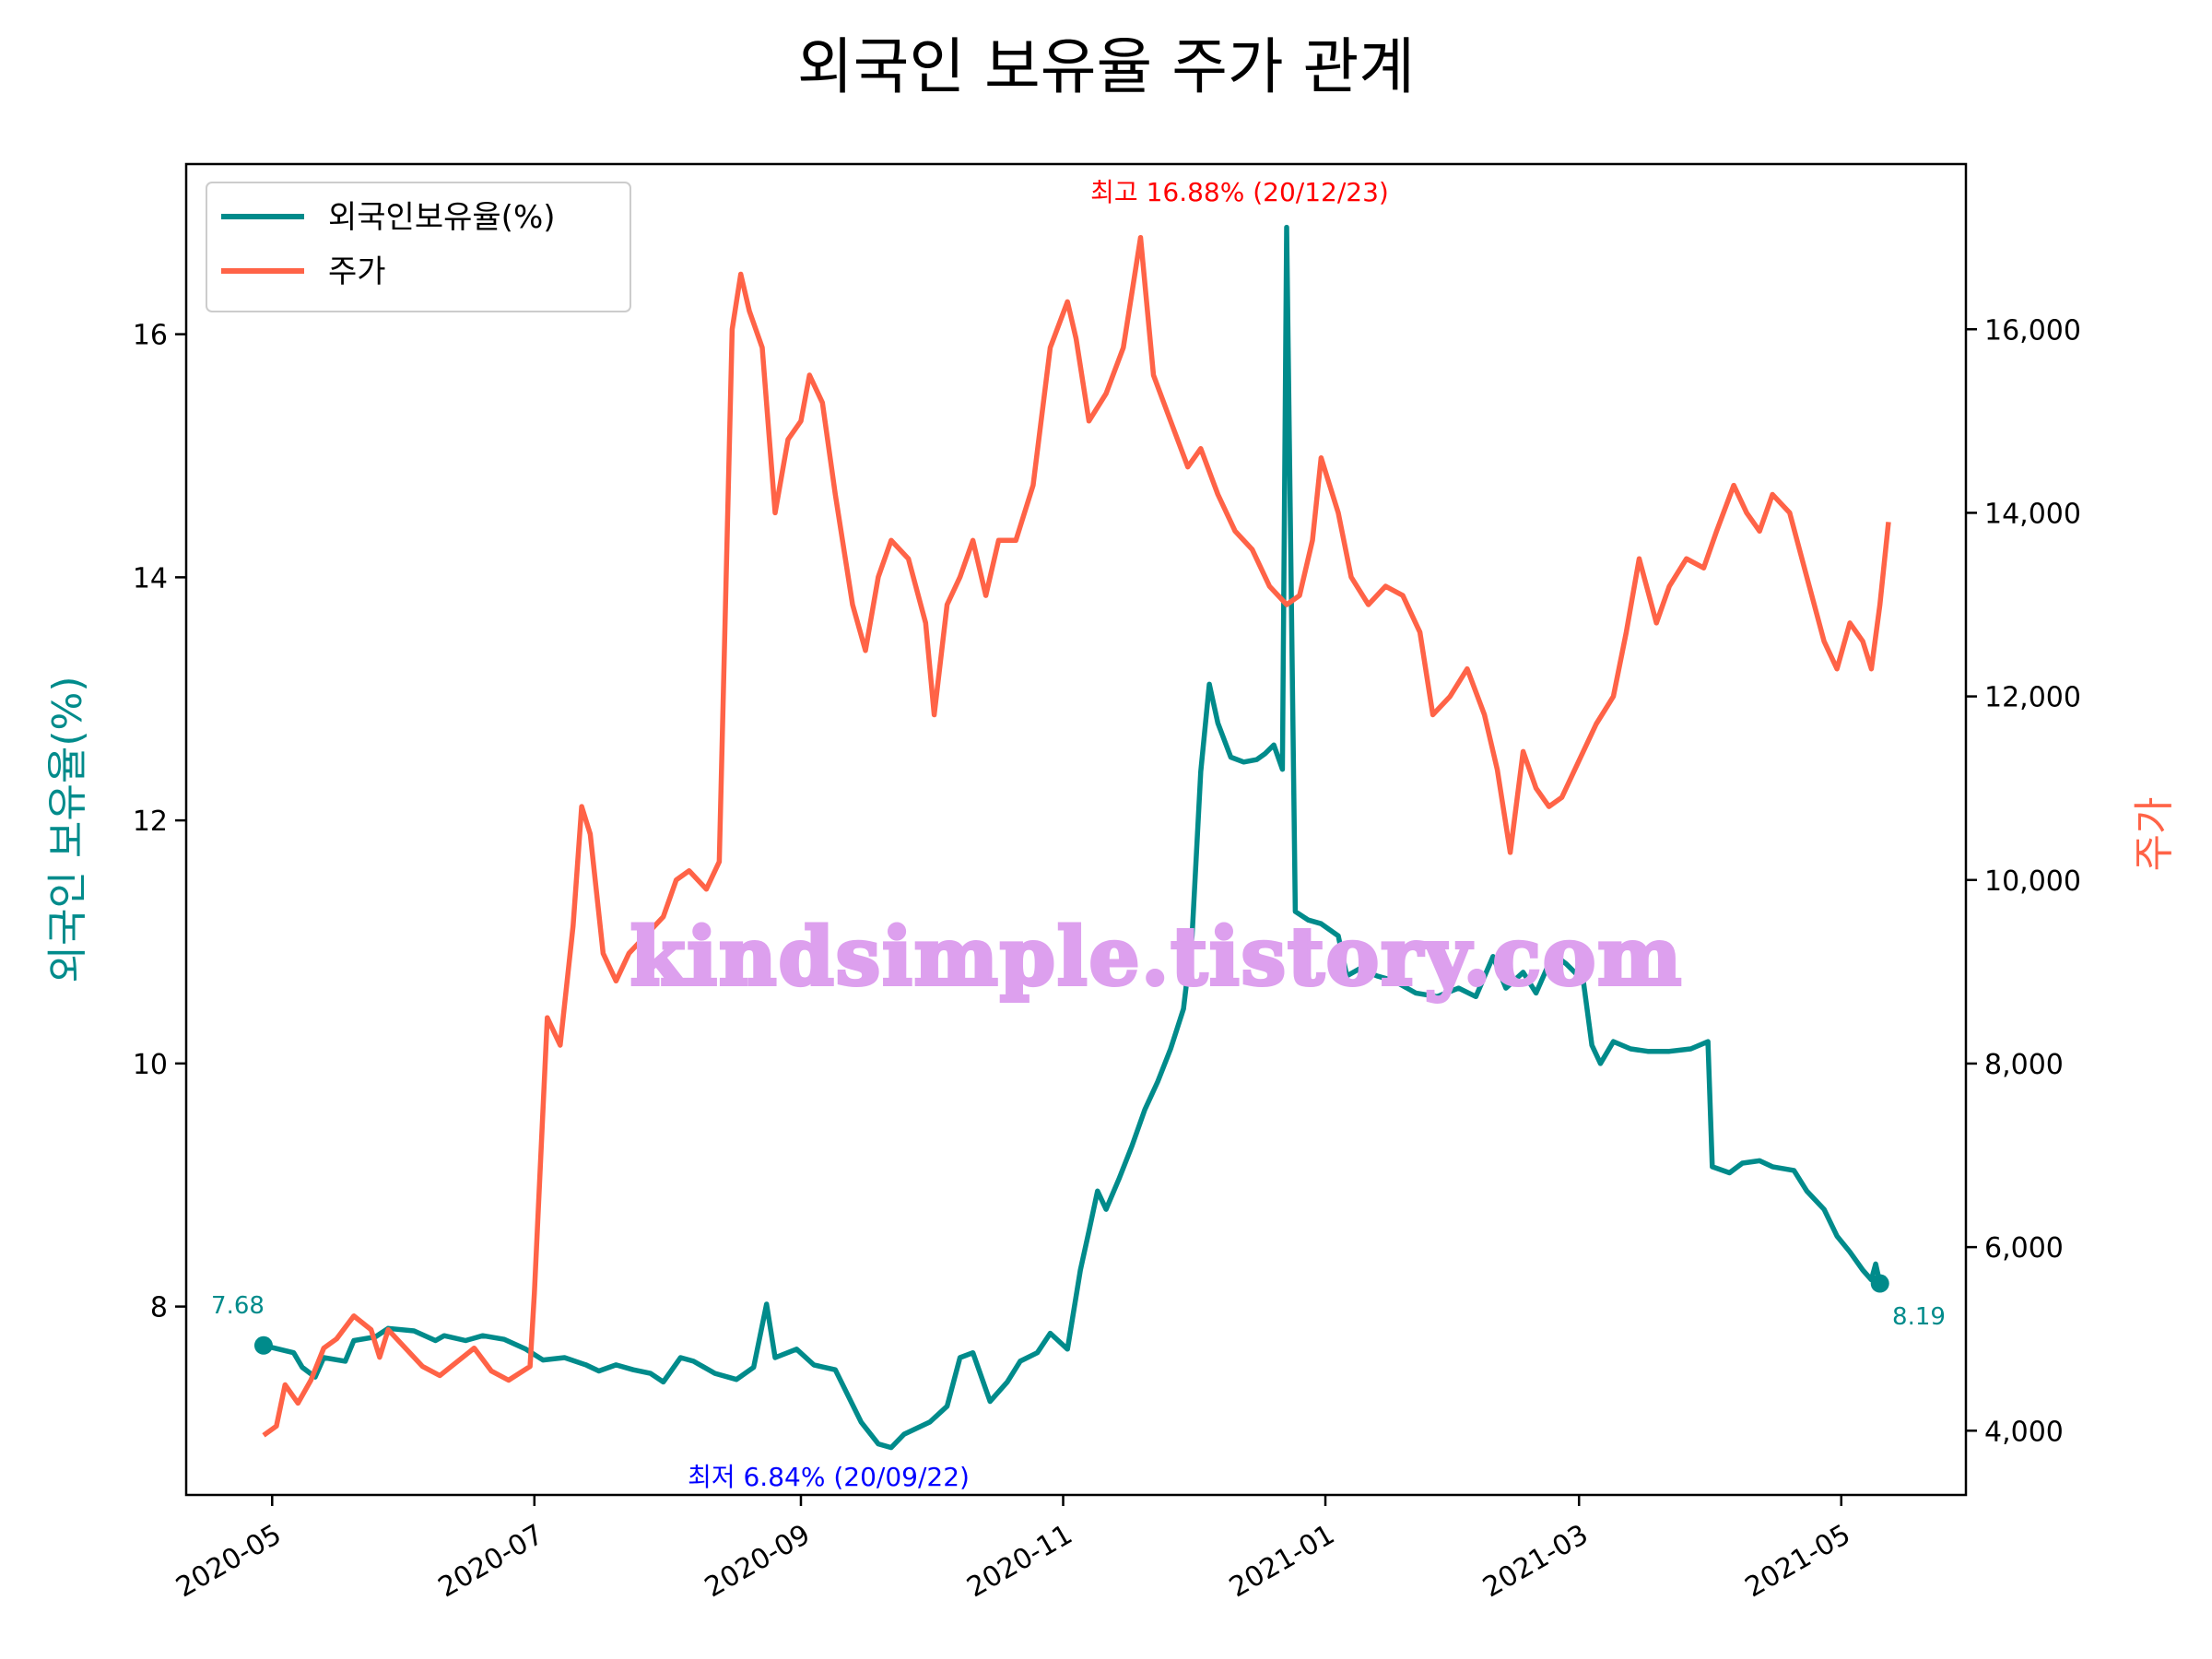 This screenshot has height=1659, width=2212. Describe the element at coordinates (442, 217) in the screenshot. I see `legend-label-foreign: 외국인보유율(%)` at that location.